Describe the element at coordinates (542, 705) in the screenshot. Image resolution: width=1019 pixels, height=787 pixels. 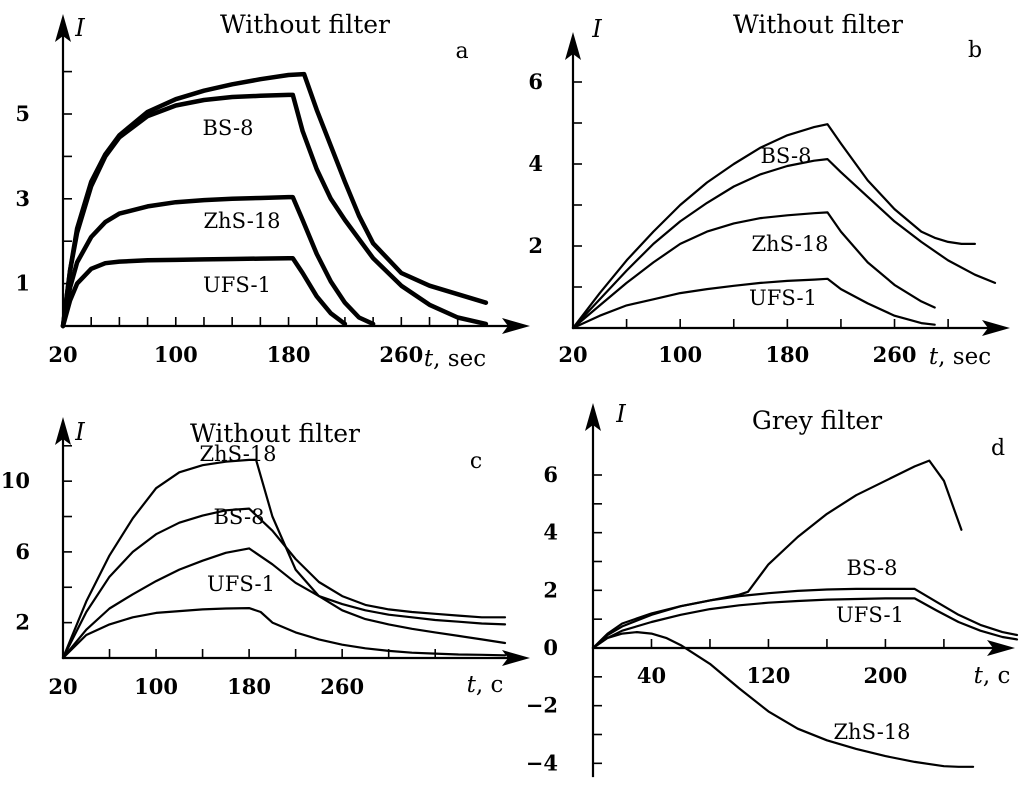
I see `y-tick-label: −2` at that location.